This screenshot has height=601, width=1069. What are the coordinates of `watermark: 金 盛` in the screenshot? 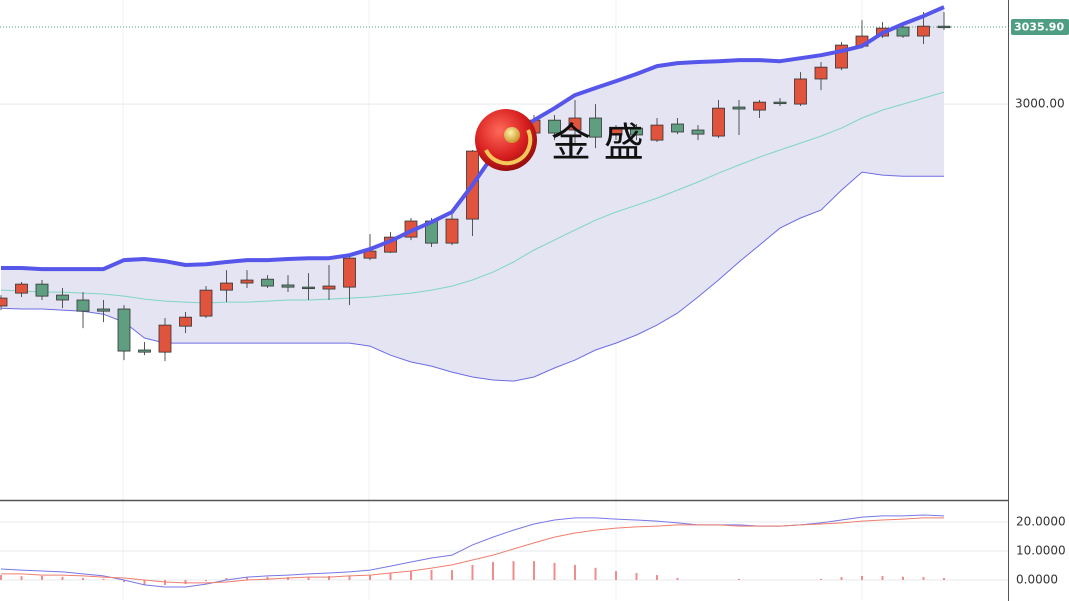 It's located at (597, 143).